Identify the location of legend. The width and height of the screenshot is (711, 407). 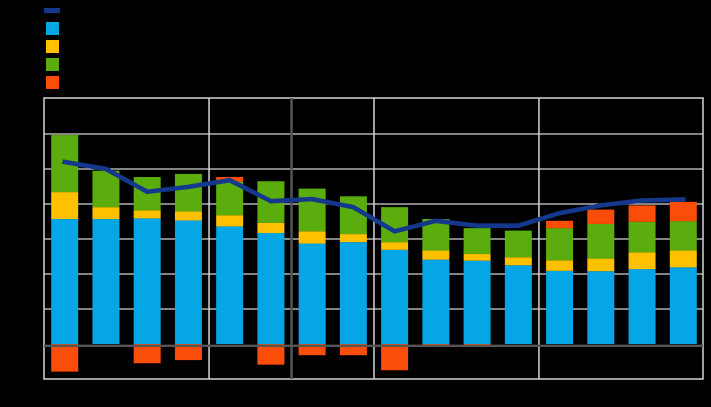
(55, 49).